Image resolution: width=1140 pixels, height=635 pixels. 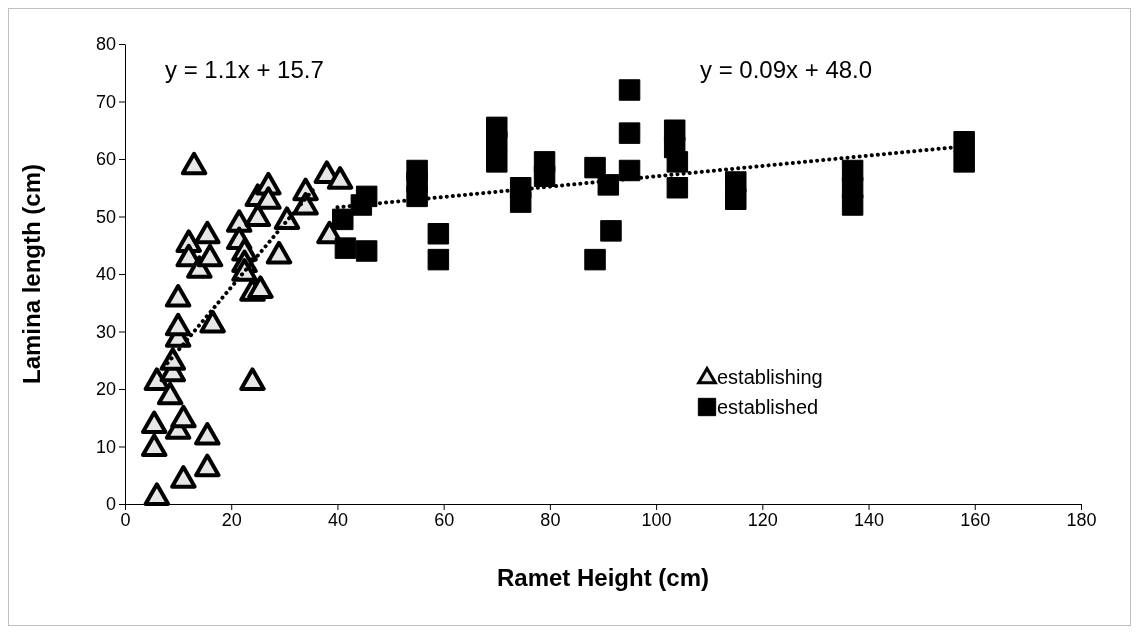 What do you see at coordinates (550, 519) in the screenshot?
I see `x-tick-label: 80` at bounding box center [550, 519].